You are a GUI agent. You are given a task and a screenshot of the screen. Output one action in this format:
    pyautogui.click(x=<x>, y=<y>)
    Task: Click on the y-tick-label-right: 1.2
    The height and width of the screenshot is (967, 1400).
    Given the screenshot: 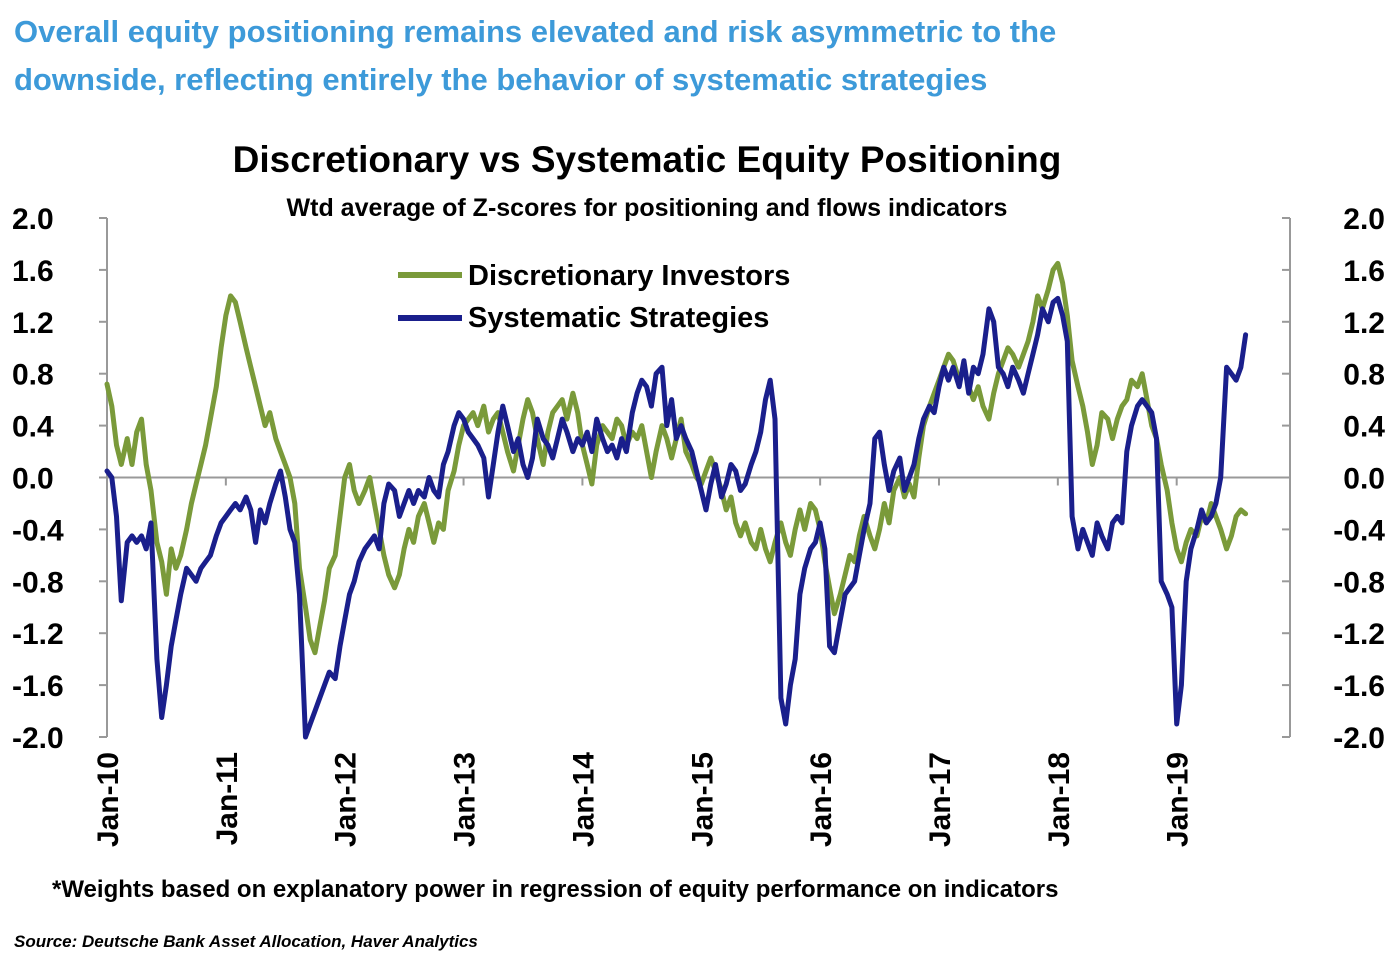 What is the action you would take?
    pyautogui.click(x=1364, y=323)
    